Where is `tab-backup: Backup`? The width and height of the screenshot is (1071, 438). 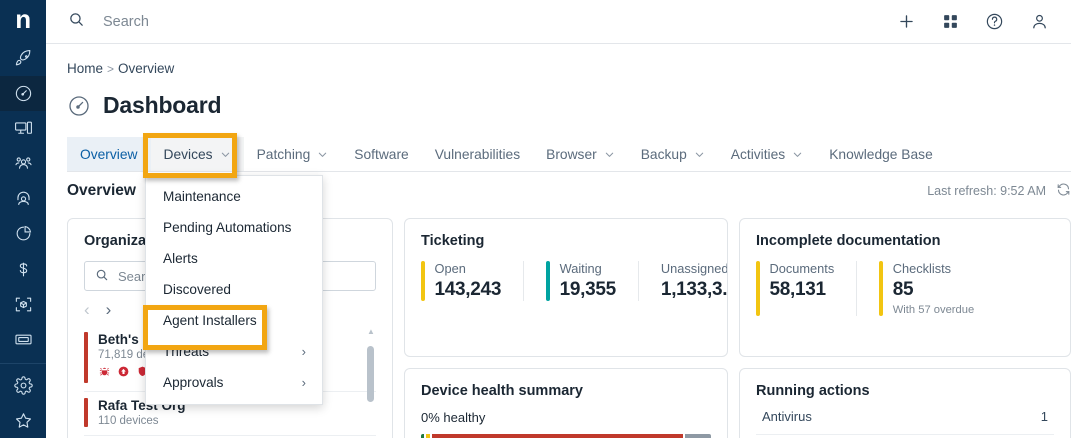
tab-backup: Backup is located at coordinates (673, 154).